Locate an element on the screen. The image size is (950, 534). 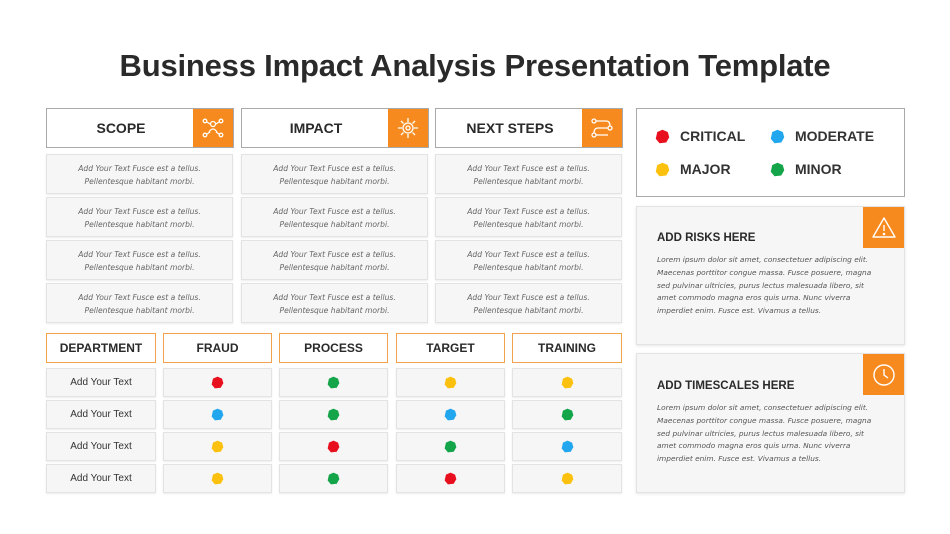
legend-minor: MINOR is located at coordinates (806, 169).